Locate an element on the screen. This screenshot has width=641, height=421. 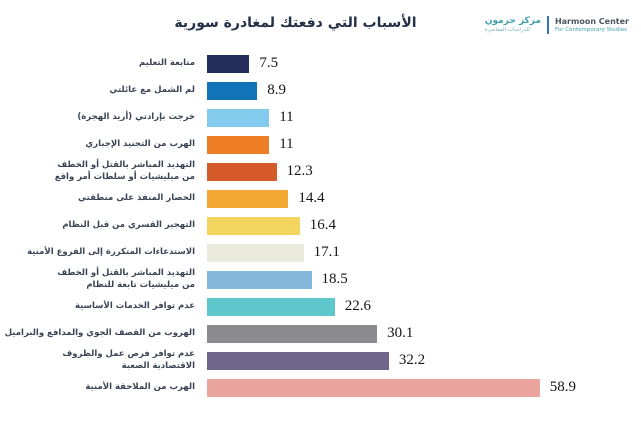
logo-arabic-block: مركز حرمون للدراسات المعاصرة is located at coordinates (512, 24).